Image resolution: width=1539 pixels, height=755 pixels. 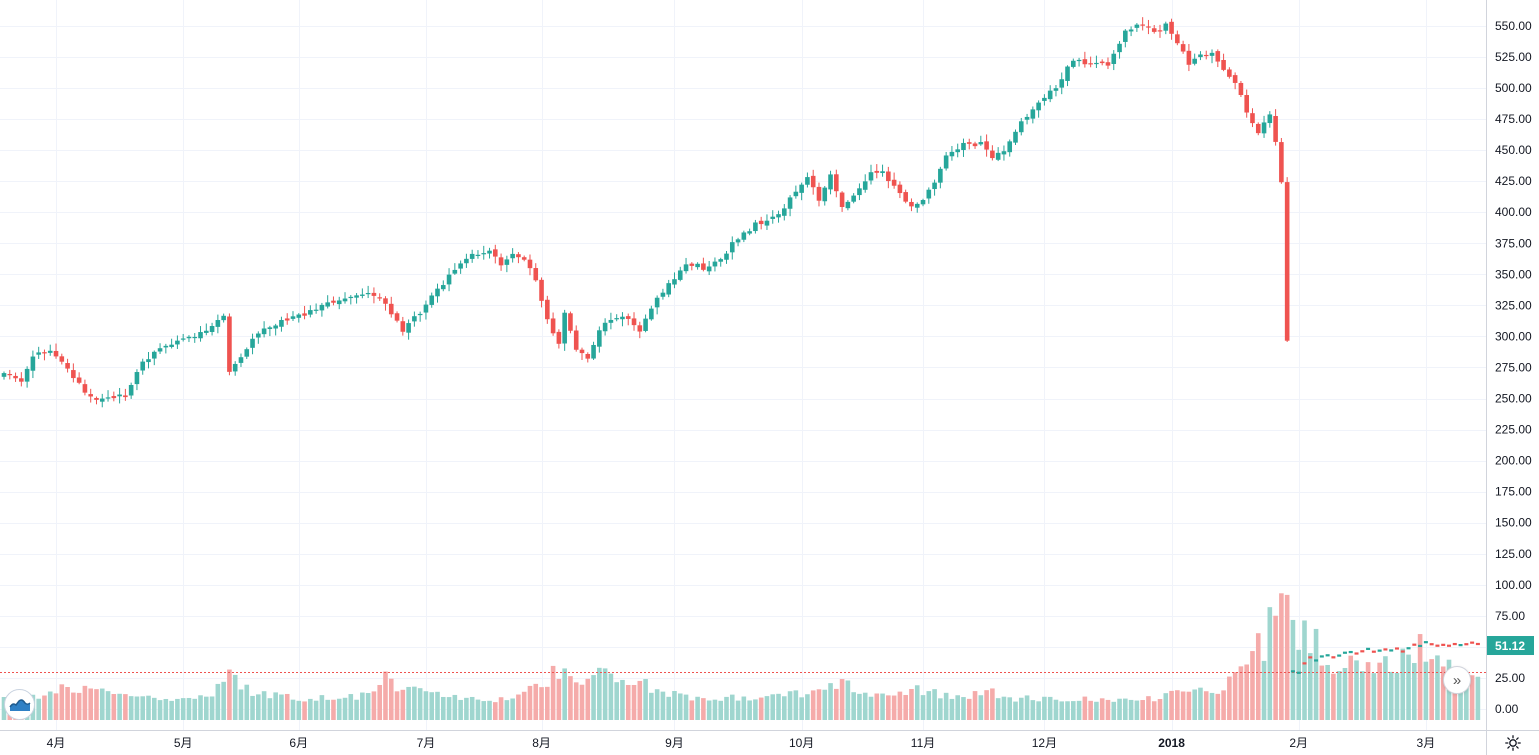 I want to click on price-tick-label: 300.00, so click(x=1513, y=336).